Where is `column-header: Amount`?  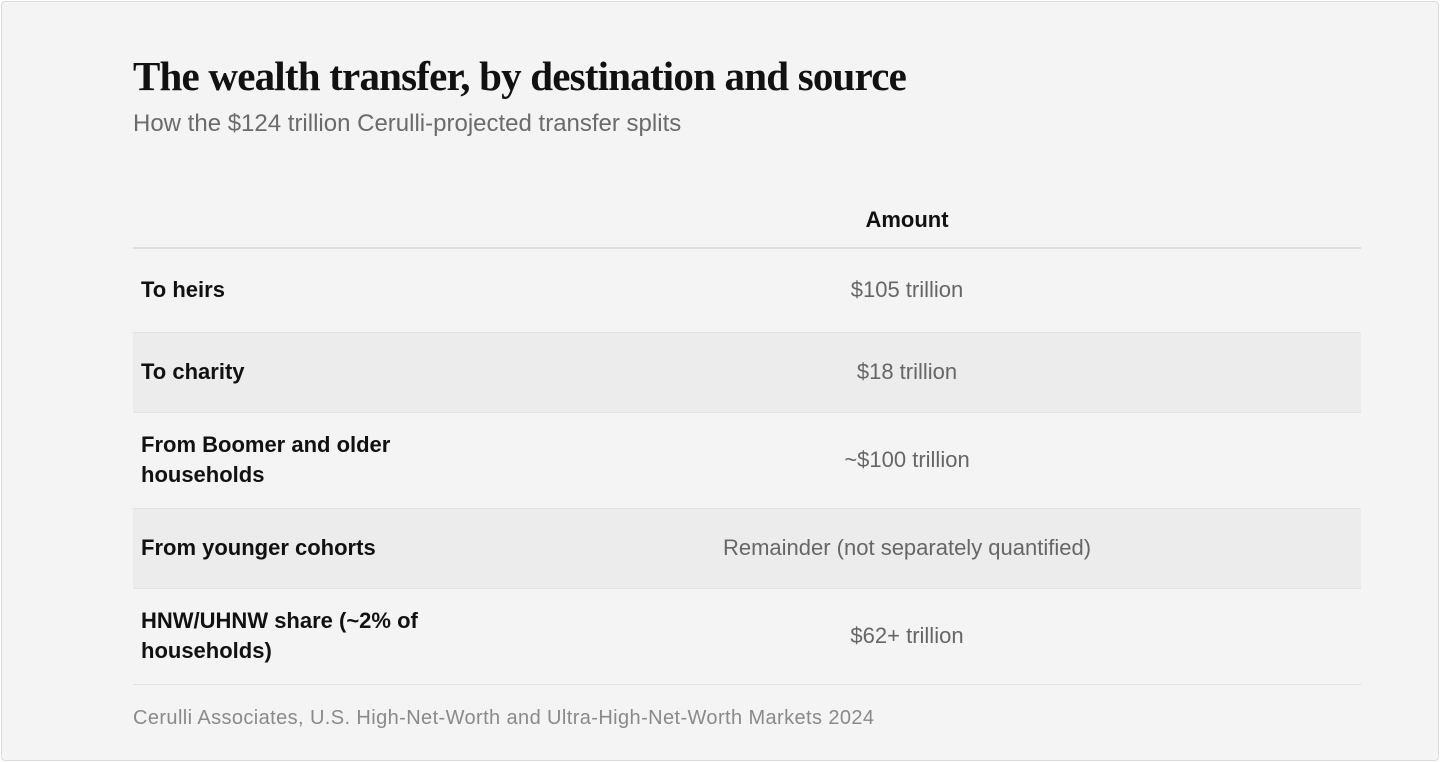 column-header: Amount is located at coordinates (907, 220).